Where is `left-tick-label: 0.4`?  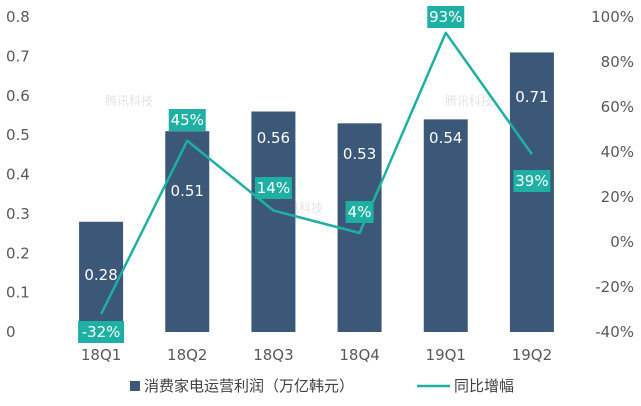
left-tick-label: 0.4 is located at coordinates (18, 175).